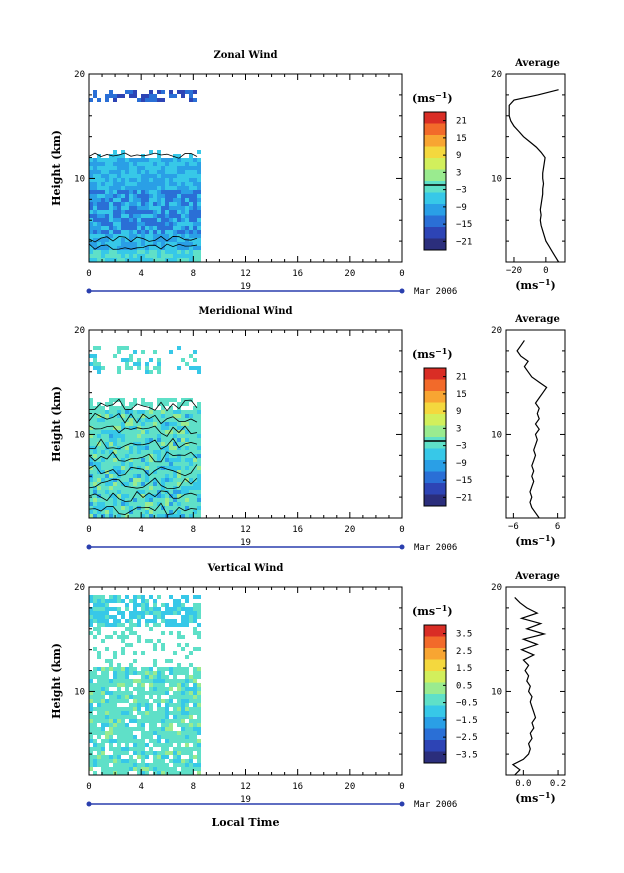  Describe the element at coordinates (528, 688) in the screenshot. I see `average-profile: Average 10 20 0.0 0.2(ms−1)` at that location.